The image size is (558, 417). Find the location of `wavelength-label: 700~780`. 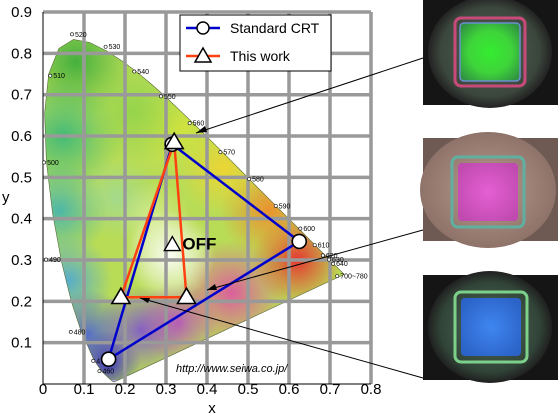

wavelength-label: 700~780 is located at coordinates (354, 277).